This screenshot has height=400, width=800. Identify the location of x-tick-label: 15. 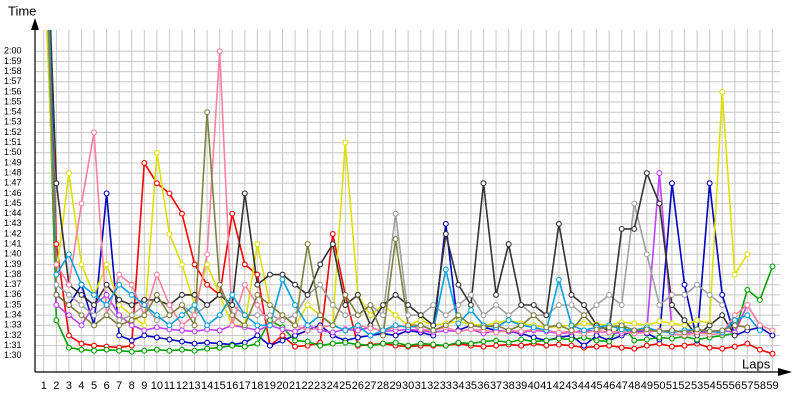
(220, 386).